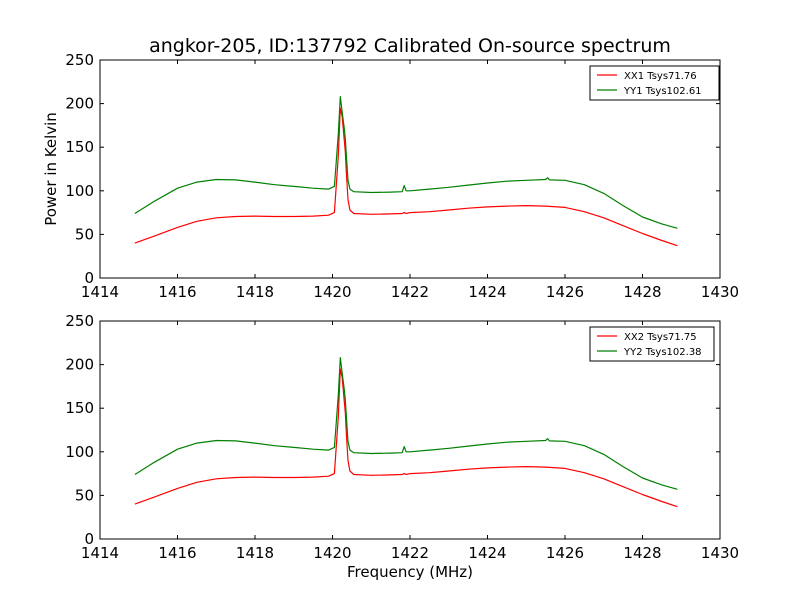 This screenshot has width=800, height=604. I want to click on legend-label: XX2 Tsys71.75, so click(660, 337).